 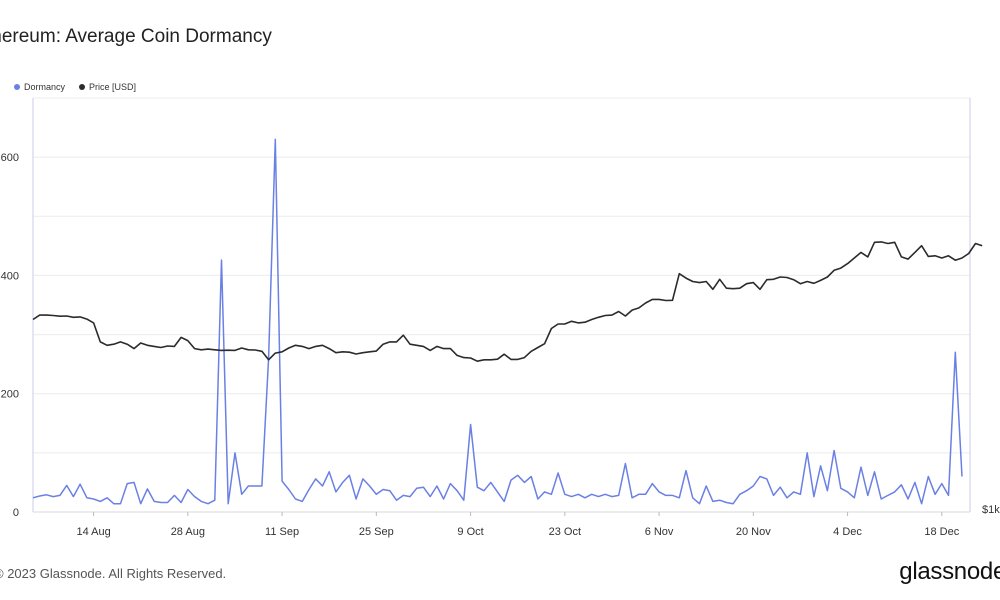 I want to click on x-tick-label: 25 Sep, so click(x=376, y=532).